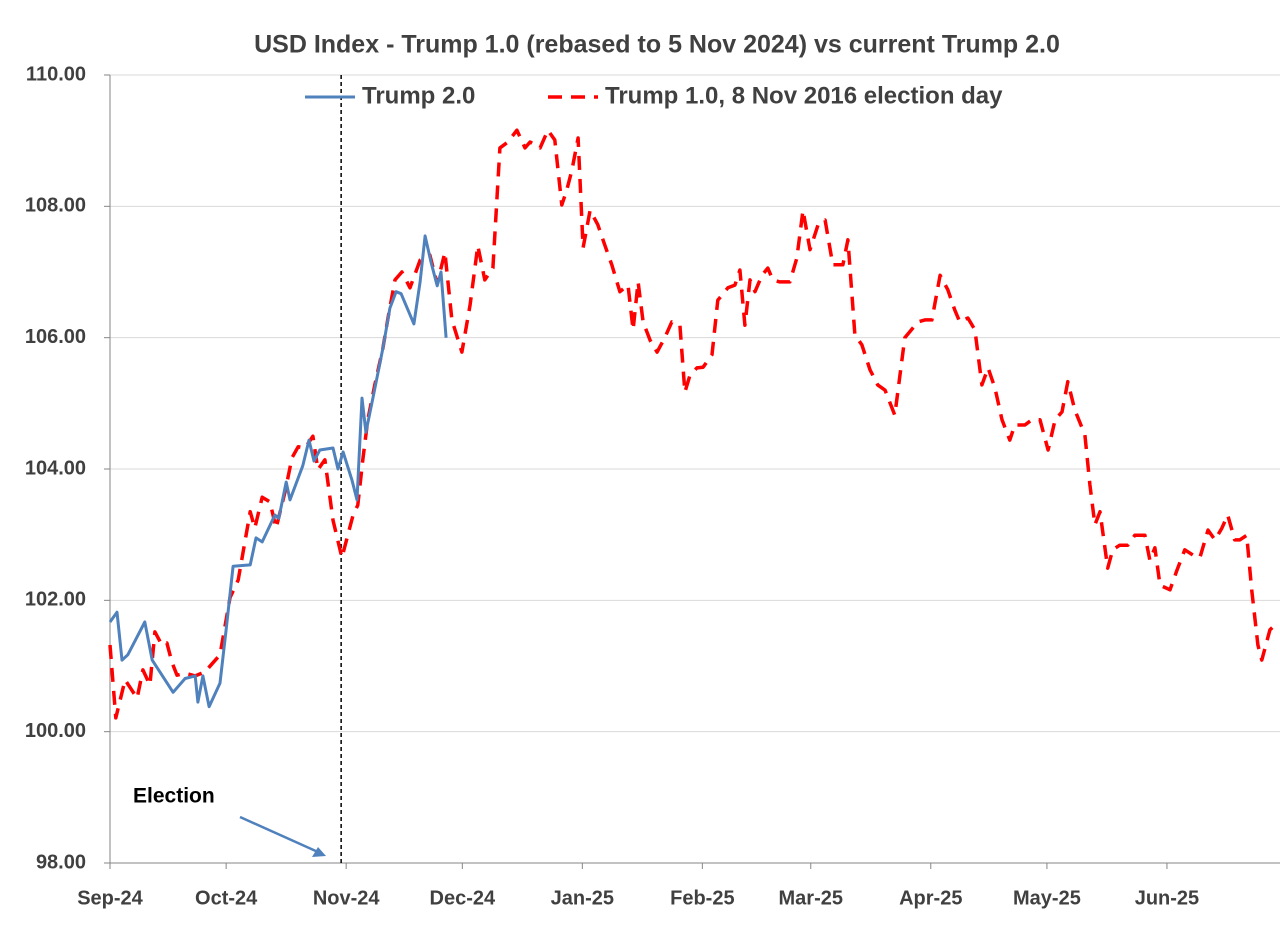  What do you see at coordinates (55, 206) in the screenshot?
I see `y-tick-label: 108.00` at bounding box center [55, 206].